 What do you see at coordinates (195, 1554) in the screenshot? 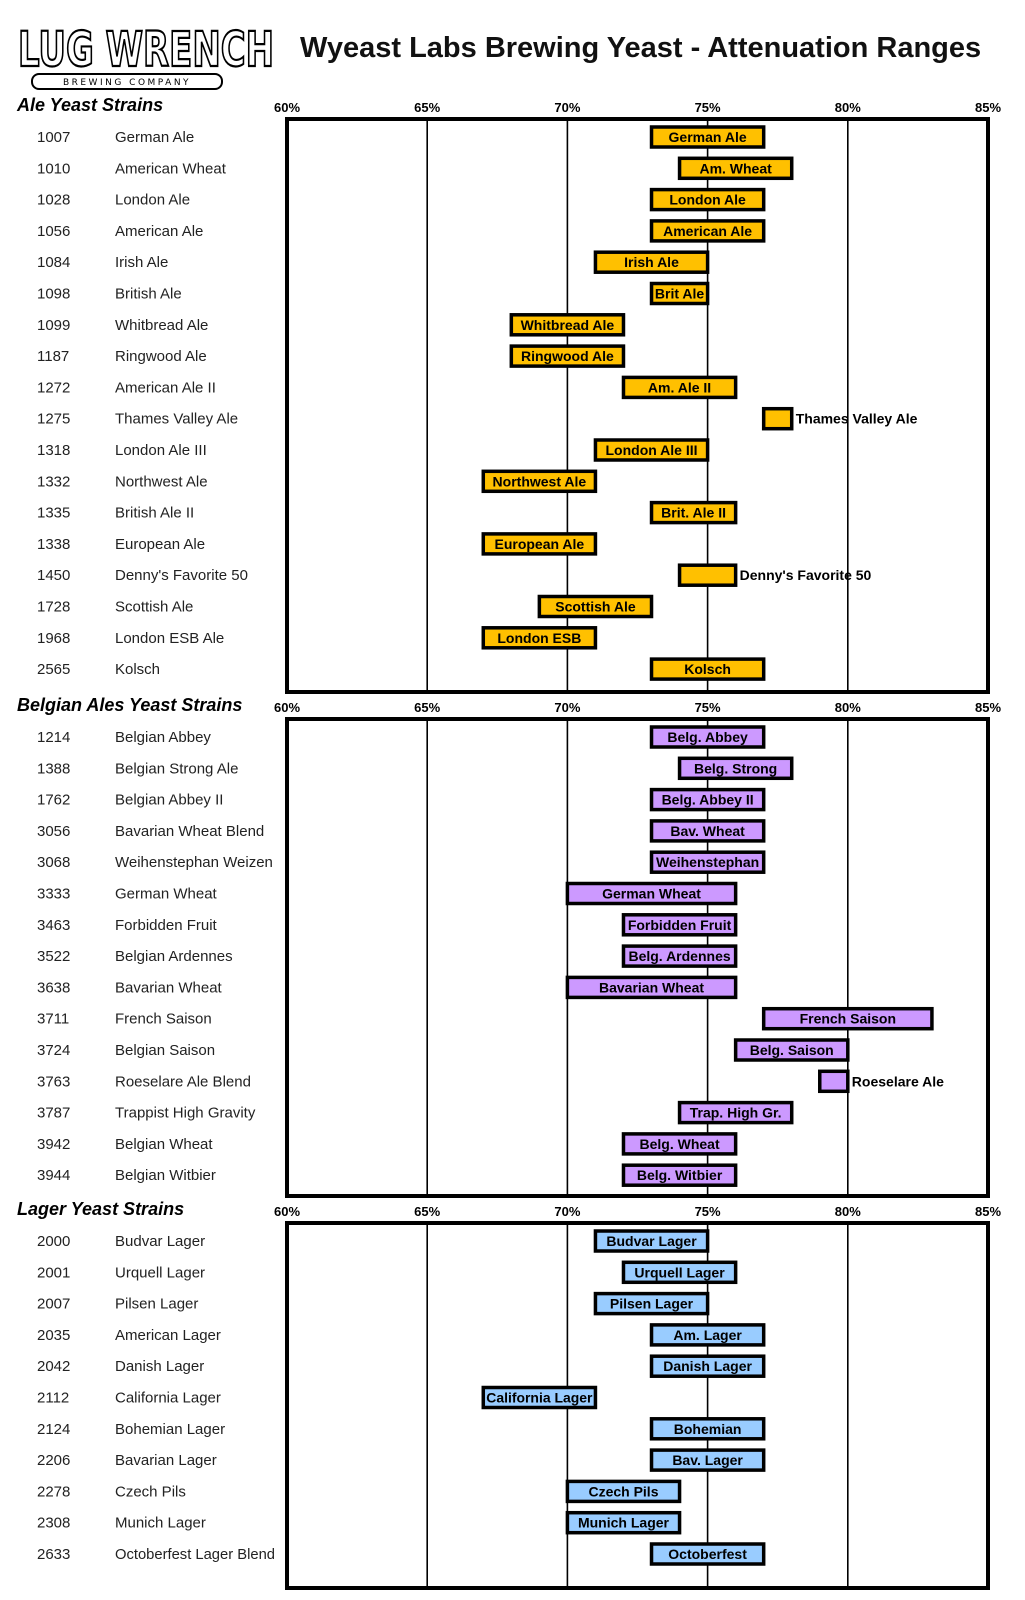
I see `strain-name: Octoberfest Lager Blend` at bounding box center [195, 1554].